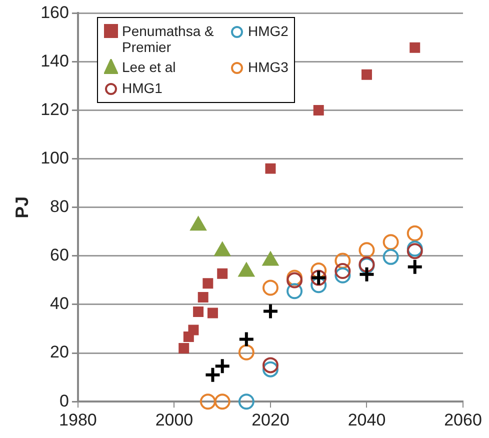 This screenshot has width=489, height=438. What do you see at coordinates (142, 88) in the screenshot?
I see `legend-label: HMG1` at bounding box center [142, 88].